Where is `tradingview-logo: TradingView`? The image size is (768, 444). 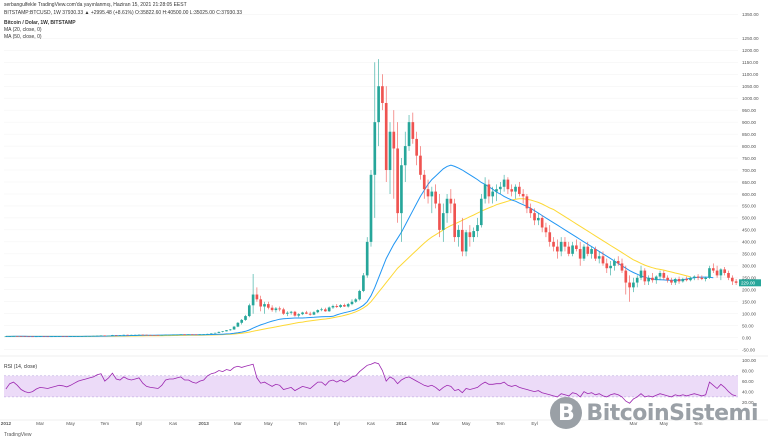
tradingview-logo: TradingView is located at coordinates (18, 435).